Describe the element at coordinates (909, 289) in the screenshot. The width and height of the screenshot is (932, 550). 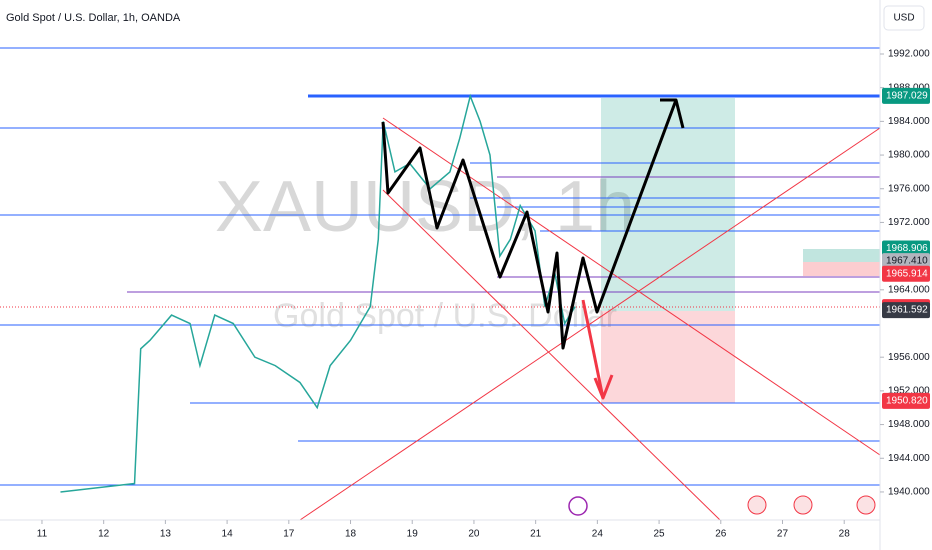
I see `y-tick-label: 1964.000` at that location.